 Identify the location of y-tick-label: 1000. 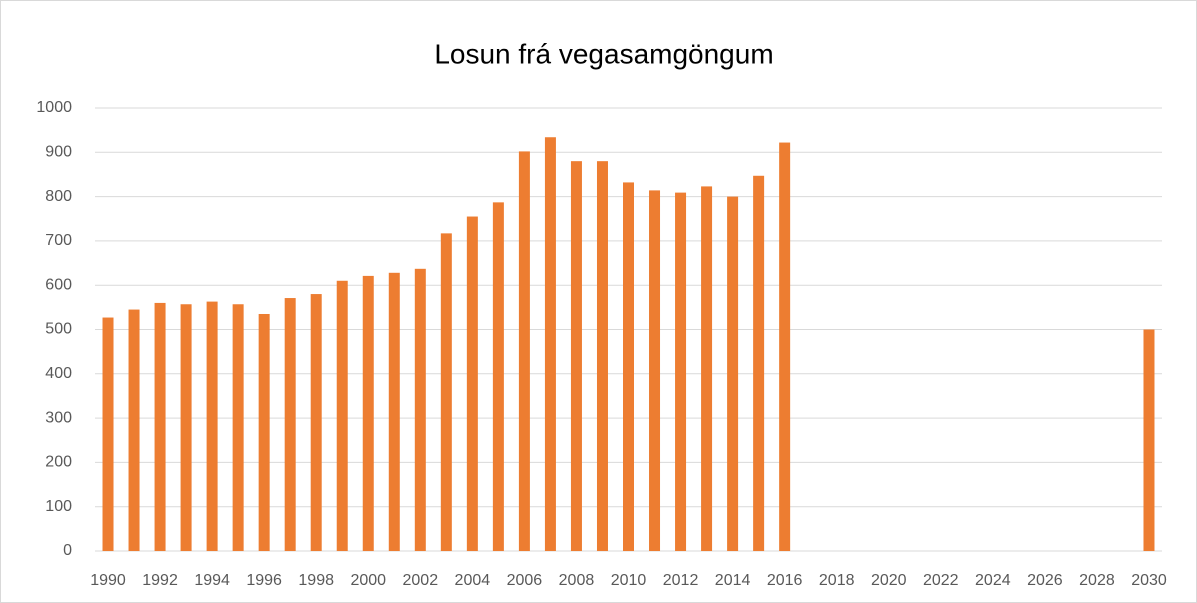
(54, 107).